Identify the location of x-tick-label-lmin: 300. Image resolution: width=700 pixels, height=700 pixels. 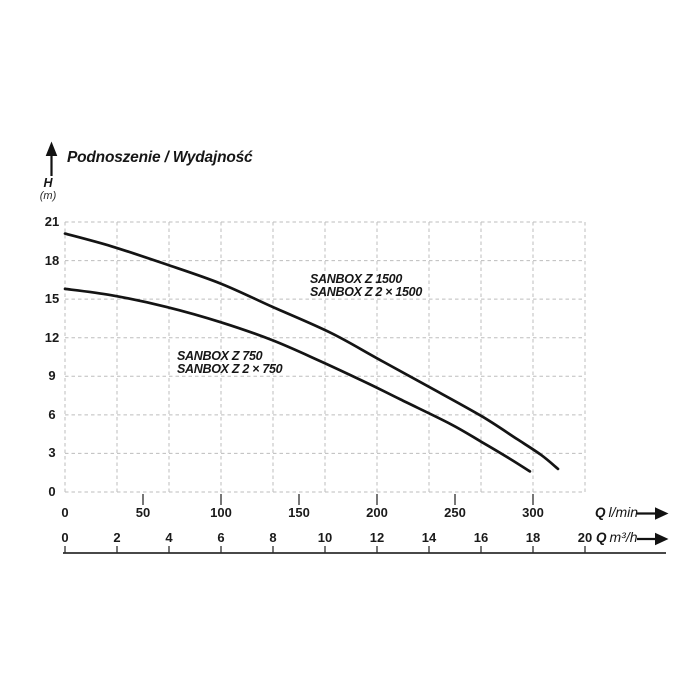
(533, 512).